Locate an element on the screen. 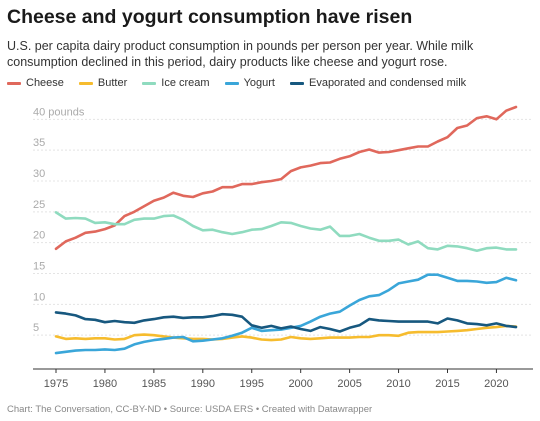  legend-label: Ice cream is located at coordinates (185, 83).